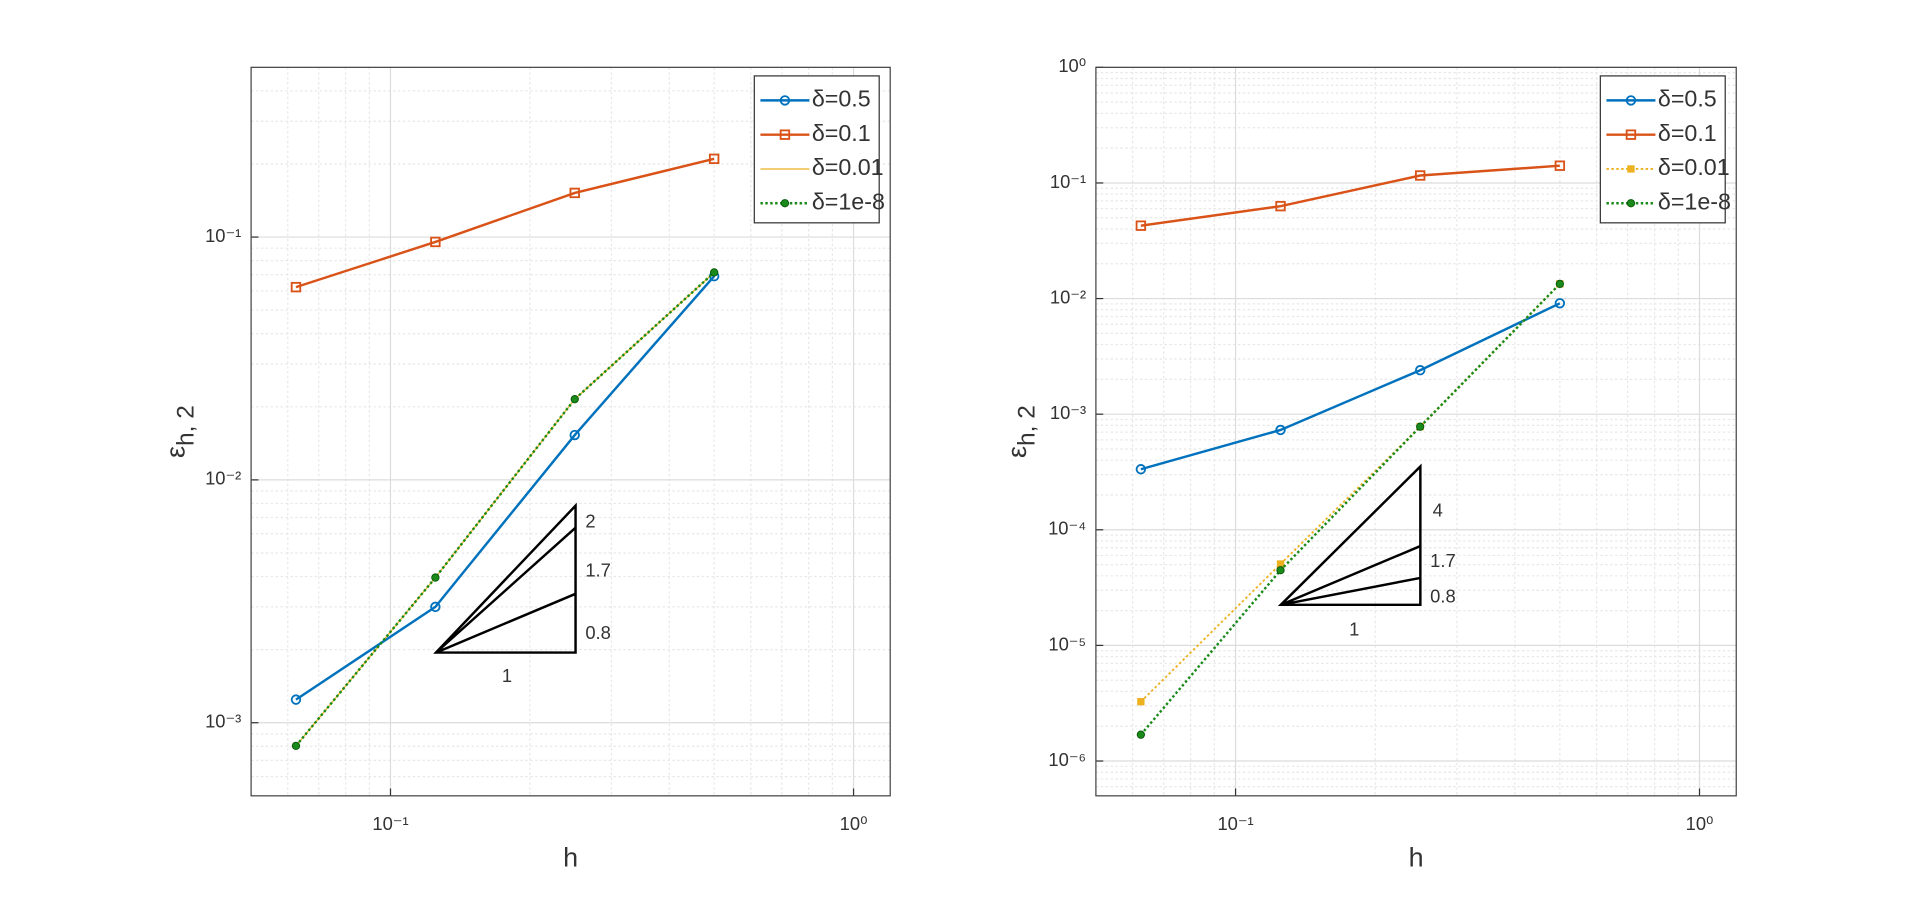 The width and height of the screenshot is (1920, 900). Describe the element at coordinates (1438, 510) in the screenshot. I see `slope-label: 4` at that location.